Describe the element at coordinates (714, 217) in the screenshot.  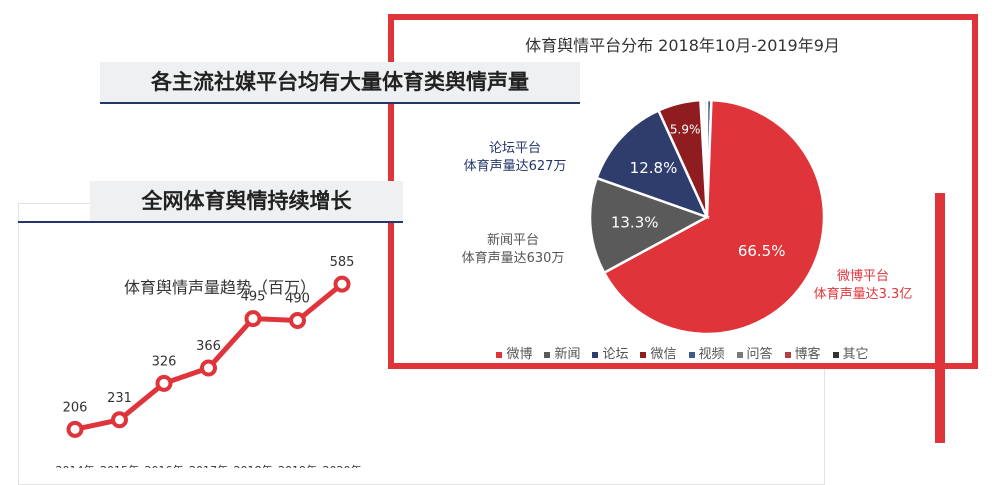
I see `pie-slice-微博` at that location.